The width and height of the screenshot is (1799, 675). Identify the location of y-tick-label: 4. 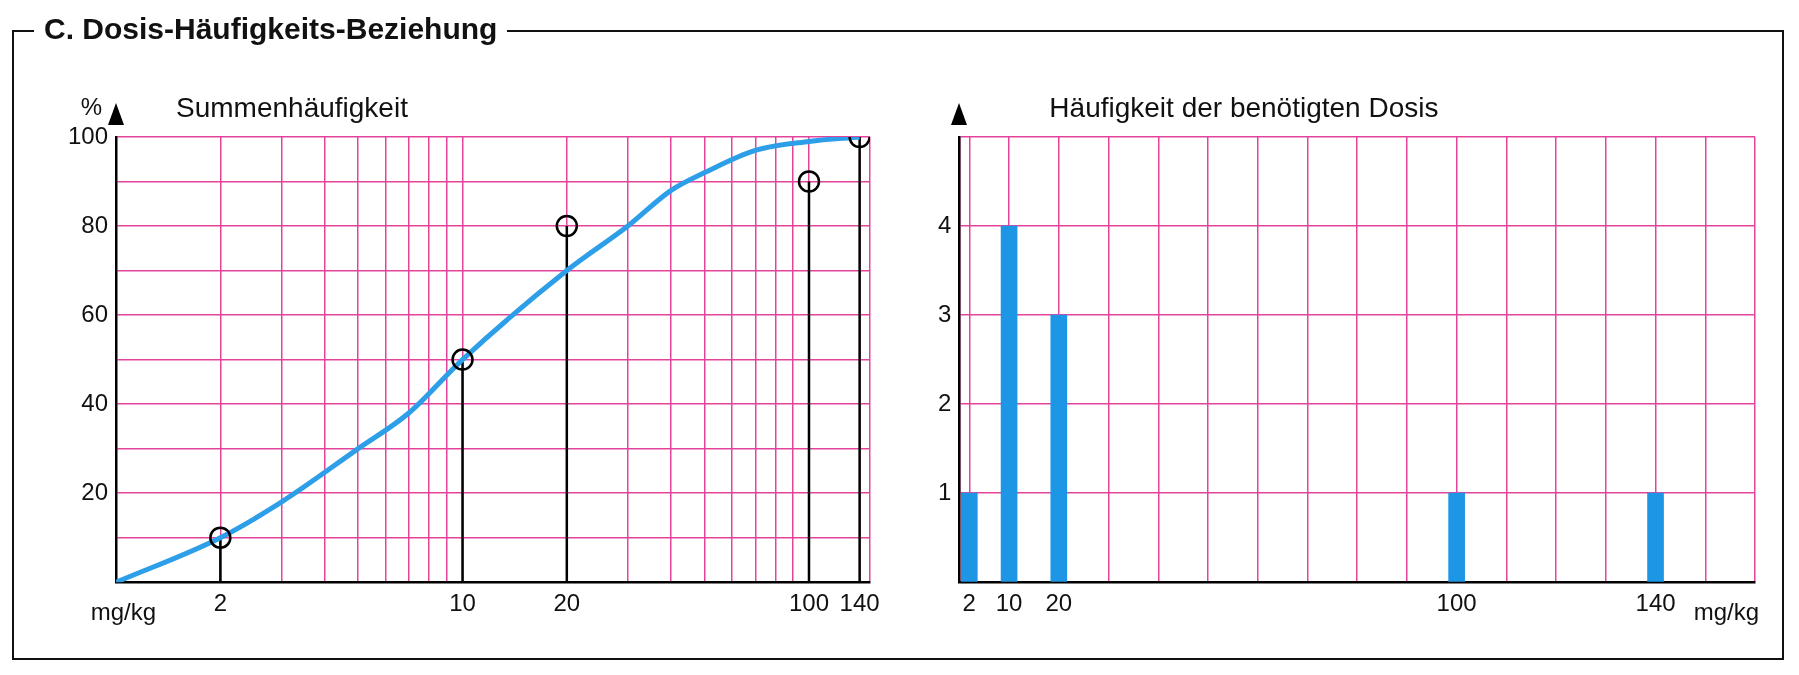
(944, 224).